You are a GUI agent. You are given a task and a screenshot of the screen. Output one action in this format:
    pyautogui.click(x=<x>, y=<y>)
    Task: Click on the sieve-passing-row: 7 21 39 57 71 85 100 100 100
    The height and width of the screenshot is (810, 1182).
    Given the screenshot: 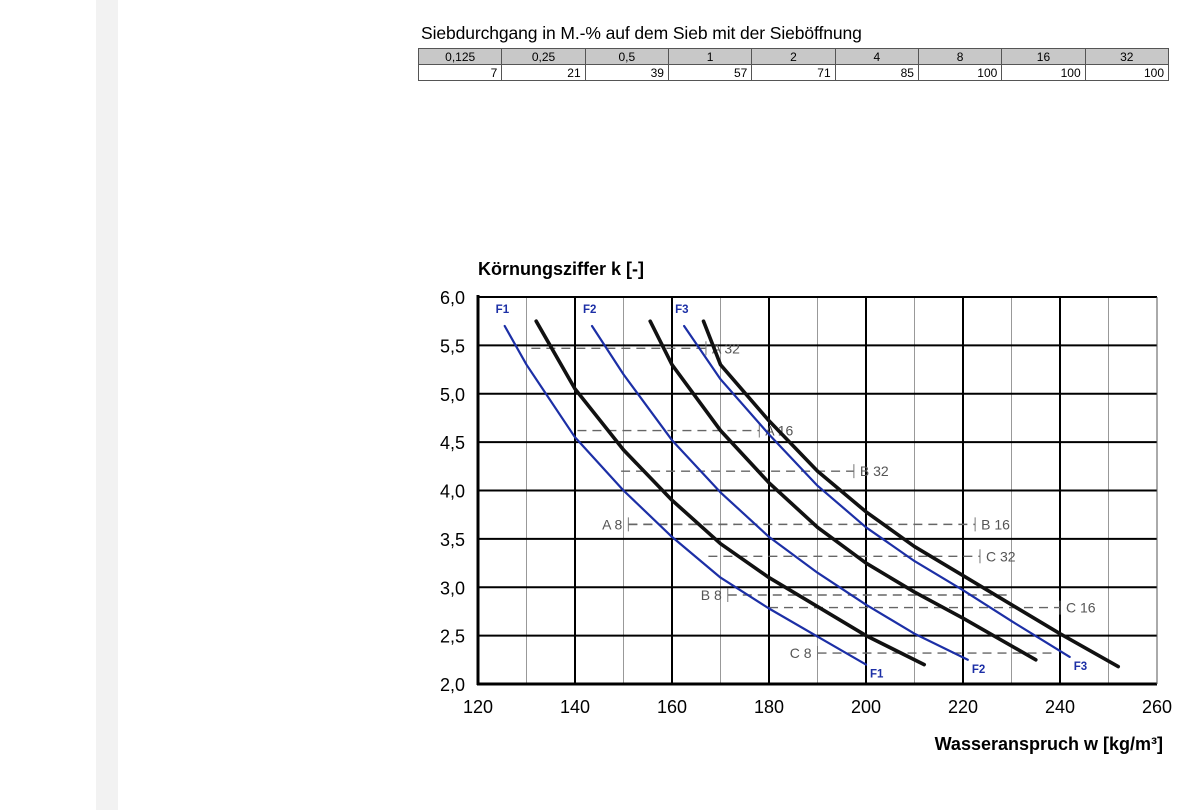 What is the action you would take?
    pyautogui.click(x=793, y=72)
    